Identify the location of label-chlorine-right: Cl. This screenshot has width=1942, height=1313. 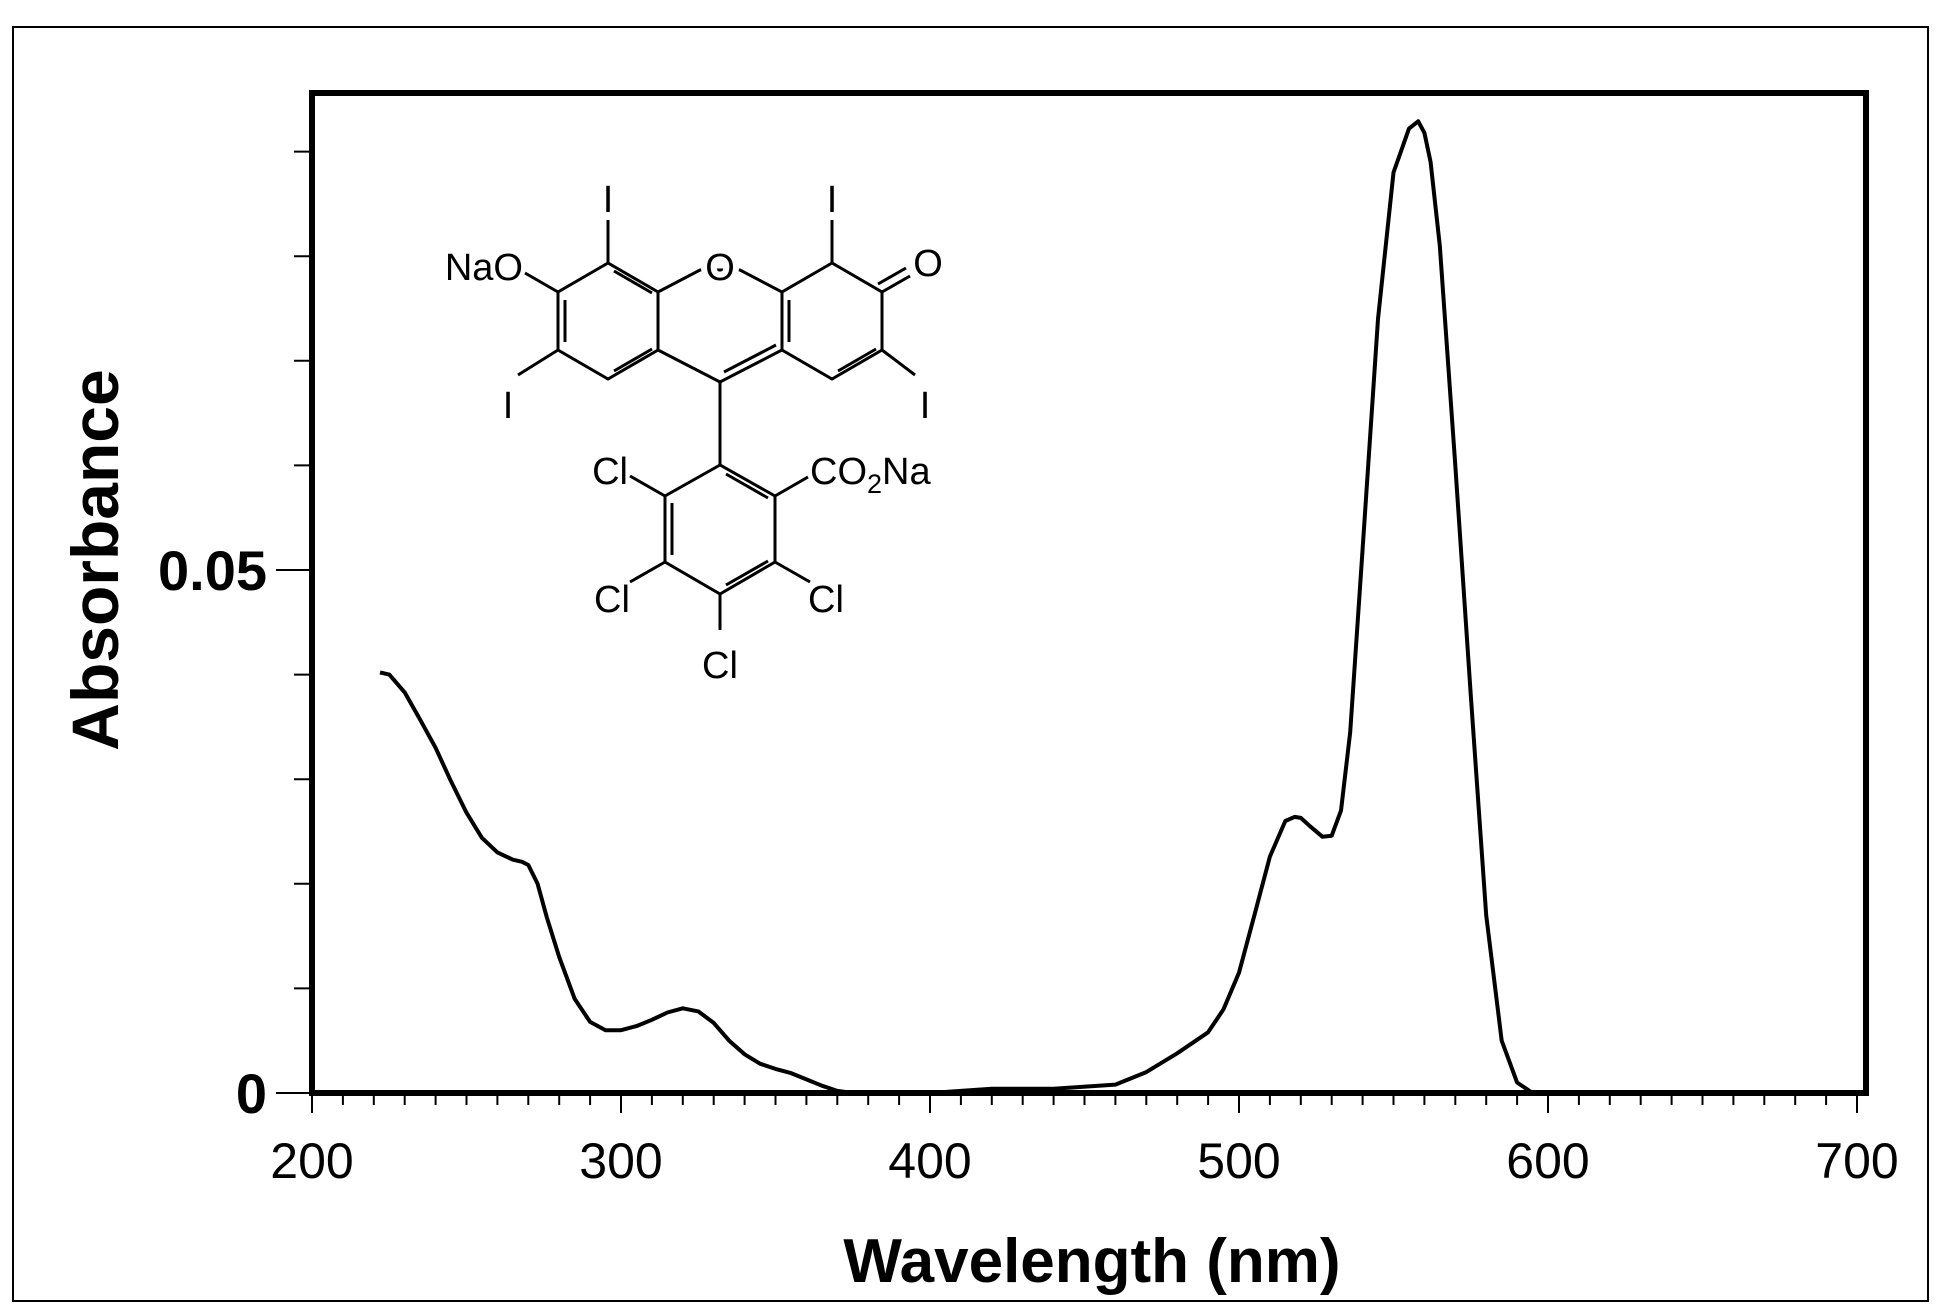
(826, 600).